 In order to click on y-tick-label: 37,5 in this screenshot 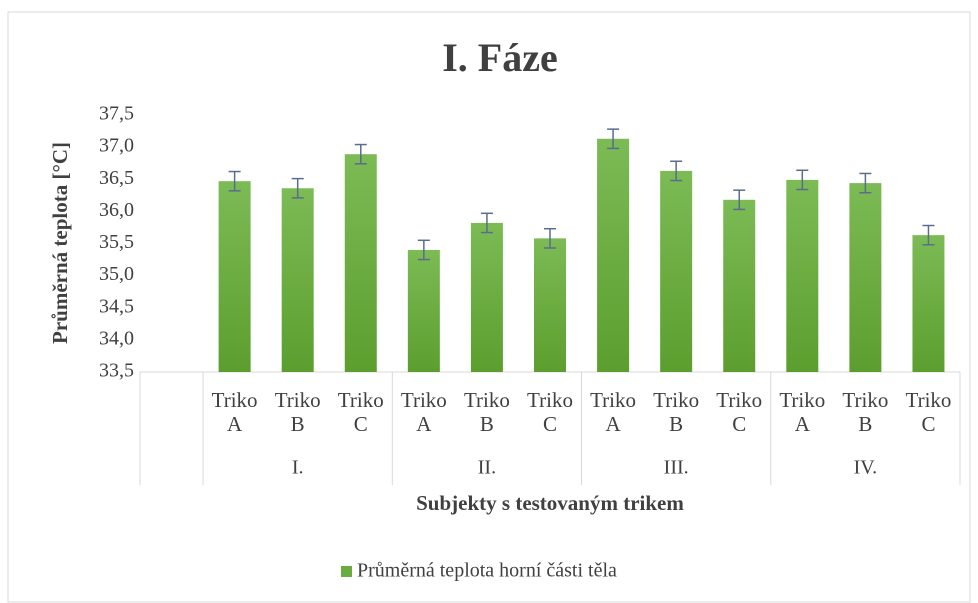, I will do `click(116, 114)`.